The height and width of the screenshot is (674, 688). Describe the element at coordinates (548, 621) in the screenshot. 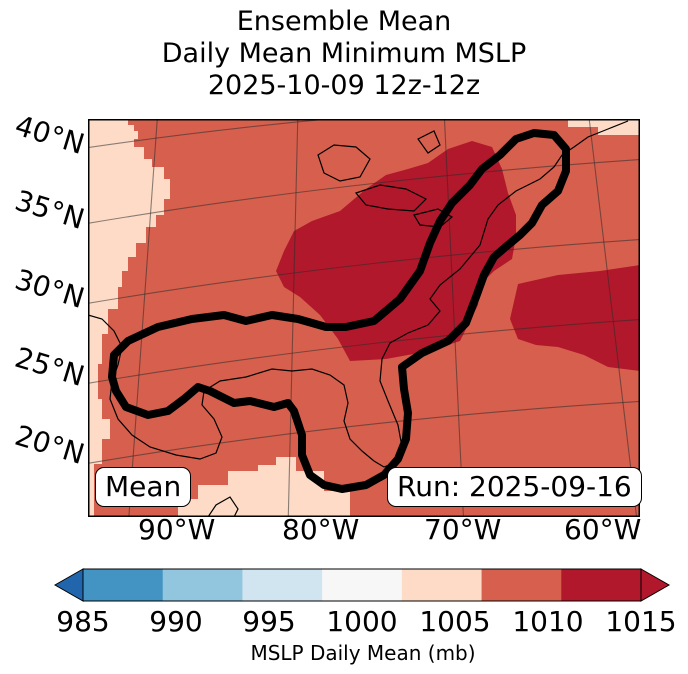

I see `colorbar-tick-1010: 1010` at that location.